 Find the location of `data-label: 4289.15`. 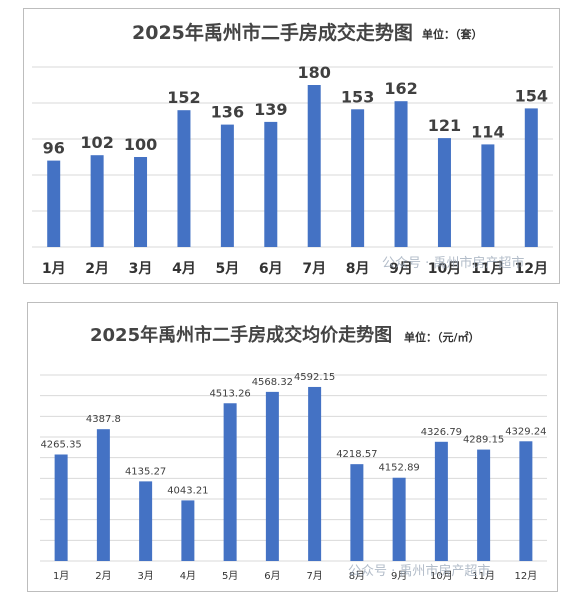

data-label: 4289.15 is located at coordinates (483, 440).